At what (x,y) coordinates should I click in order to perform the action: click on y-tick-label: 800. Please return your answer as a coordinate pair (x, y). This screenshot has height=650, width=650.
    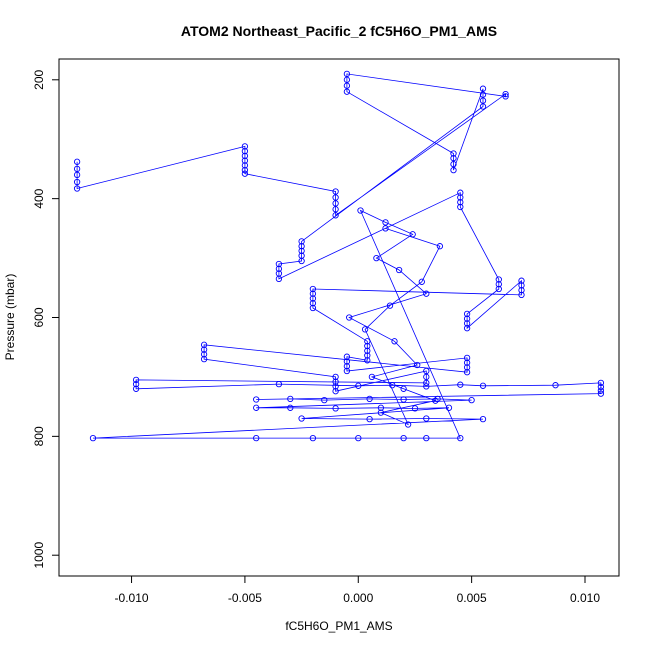
    Looking at the image, I should click on (39, 436).